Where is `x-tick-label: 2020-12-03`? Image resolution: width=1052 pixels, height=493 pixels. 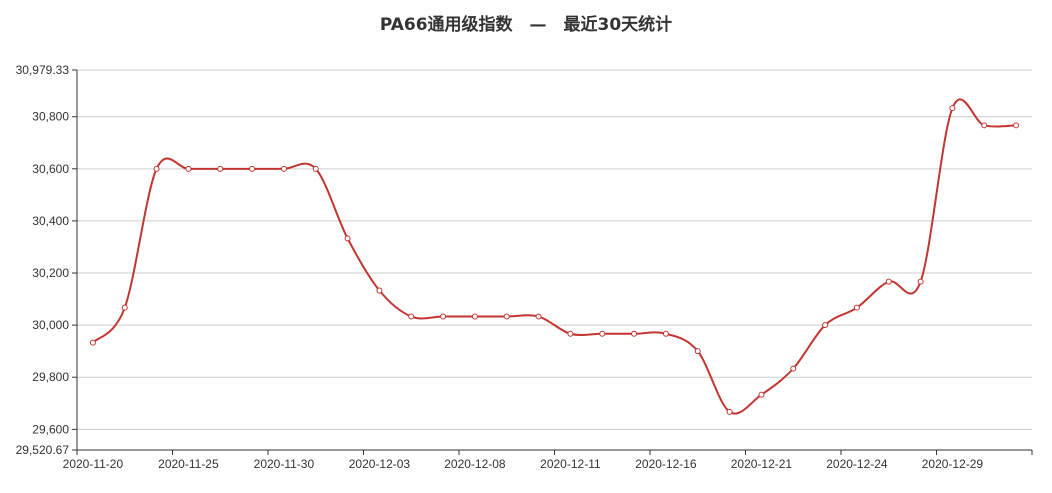 x-tick-label: 2020-12-03 is located at coordinates (380, 464).